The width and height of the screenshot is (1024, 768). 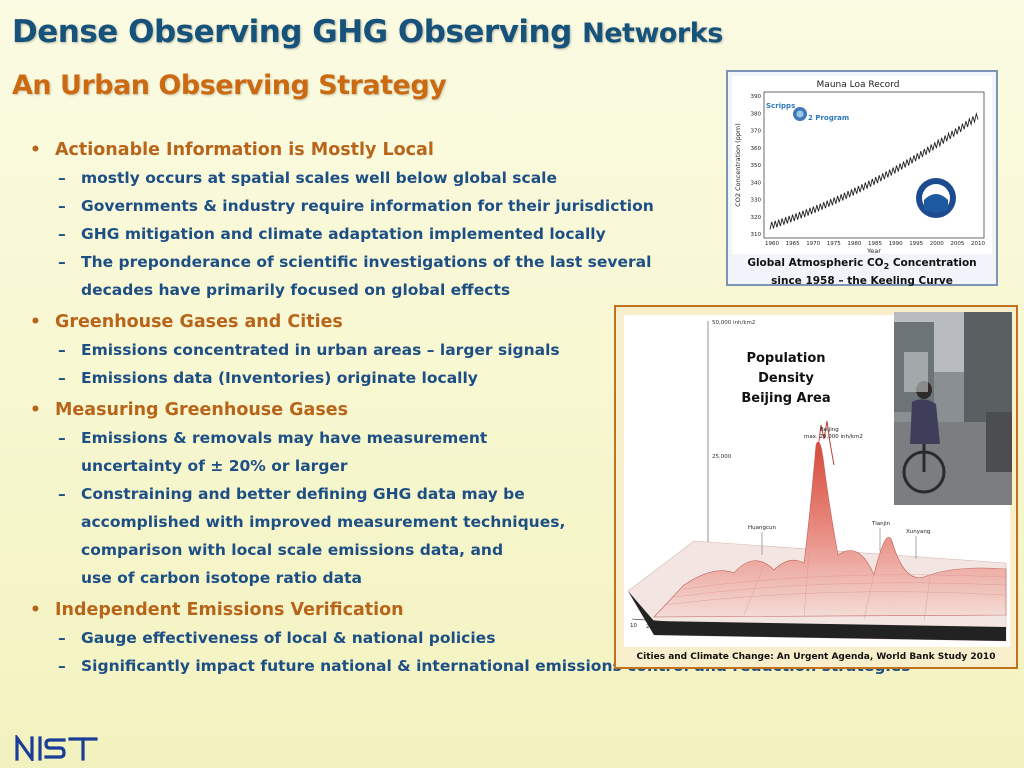 What do you see at coordinates (881, 524) in the screenshot?
I see `tianjin-label: Tianjin` at bounding box center [881, 524].